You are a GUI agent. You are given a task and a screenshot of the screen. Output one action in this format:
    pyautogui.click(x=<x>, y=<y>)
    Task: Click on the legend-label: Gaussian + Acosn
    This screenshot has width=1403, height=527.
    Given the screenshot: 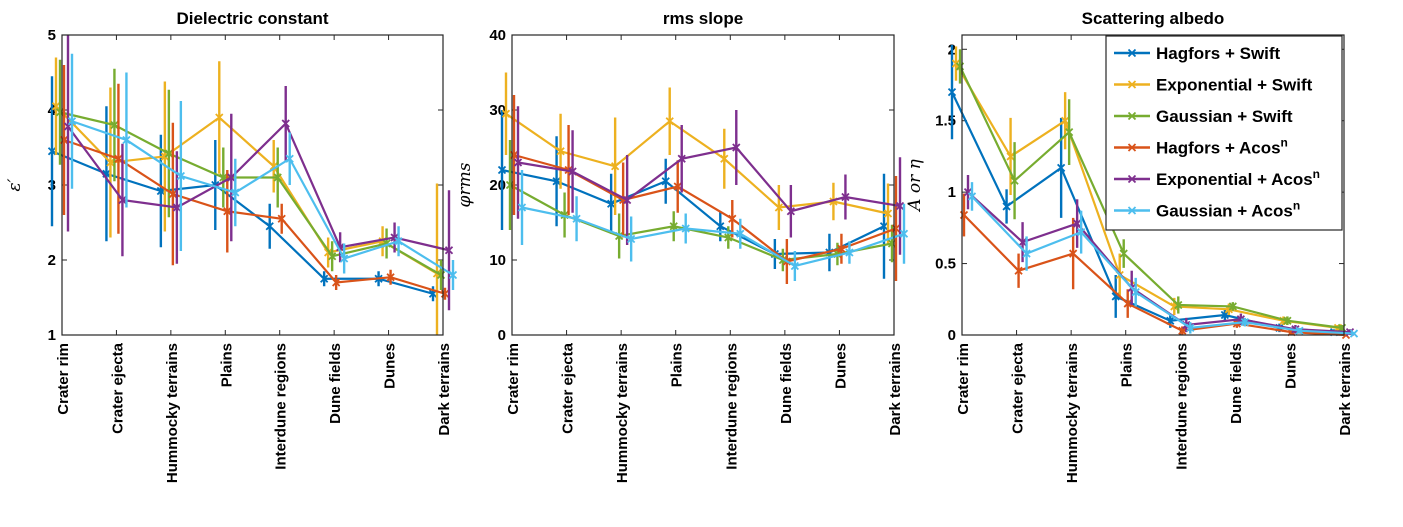 What is the action you would take?
    pyautogui.click(x=1228, y=210)
    